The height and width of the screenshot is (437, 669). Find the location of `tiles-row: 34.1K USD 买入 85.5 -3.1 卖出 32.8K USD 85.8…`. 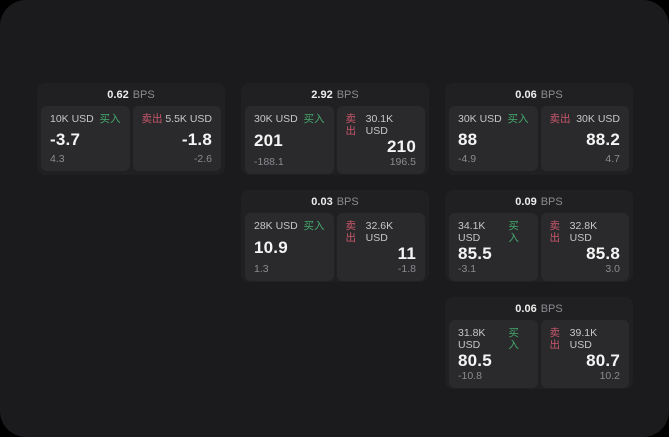

tiles-row: 34.1K USD 买入 85.5 -3.1 卖出 32.8K USD 85.8… is located at coordinates (539, 247).